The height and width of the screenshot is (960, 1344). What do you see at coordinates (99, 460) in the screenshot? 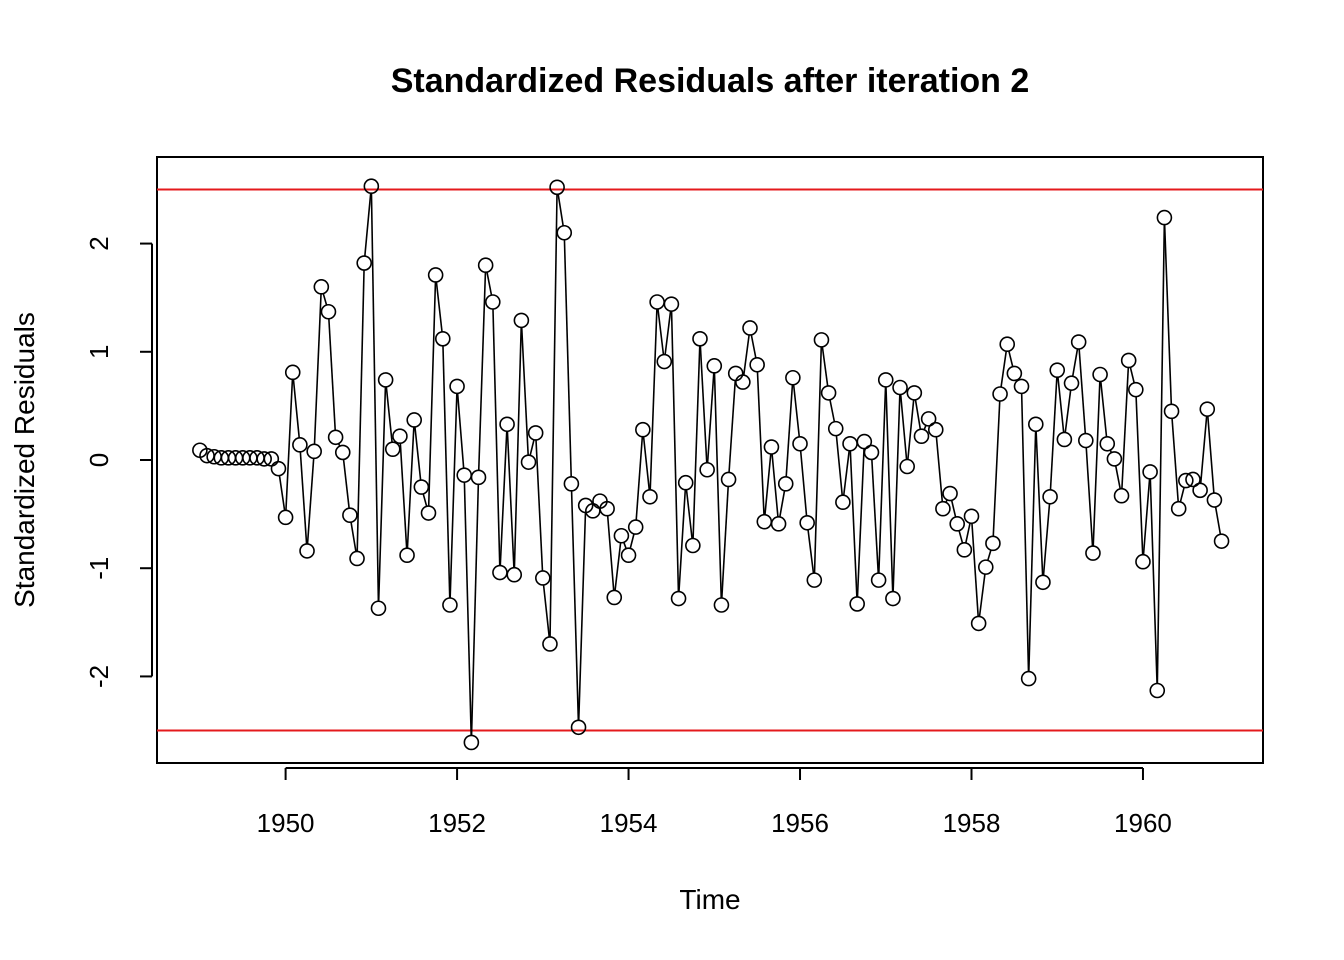
I see `y-tick-label: 0` at bounding box center [99, 460].